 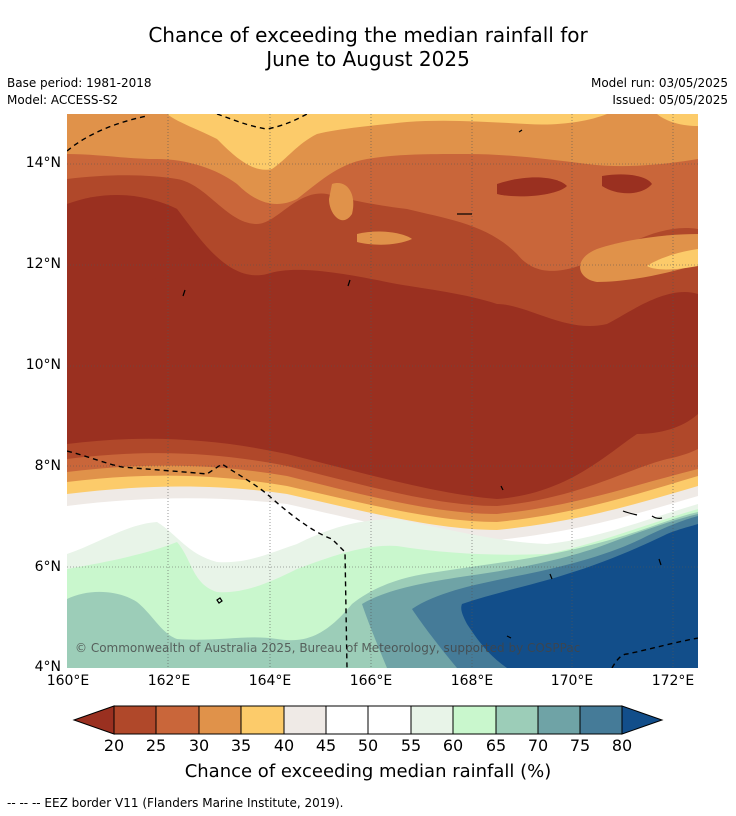 I want to click on lat-label-8n: 8°N, so click(x=47, y=466).